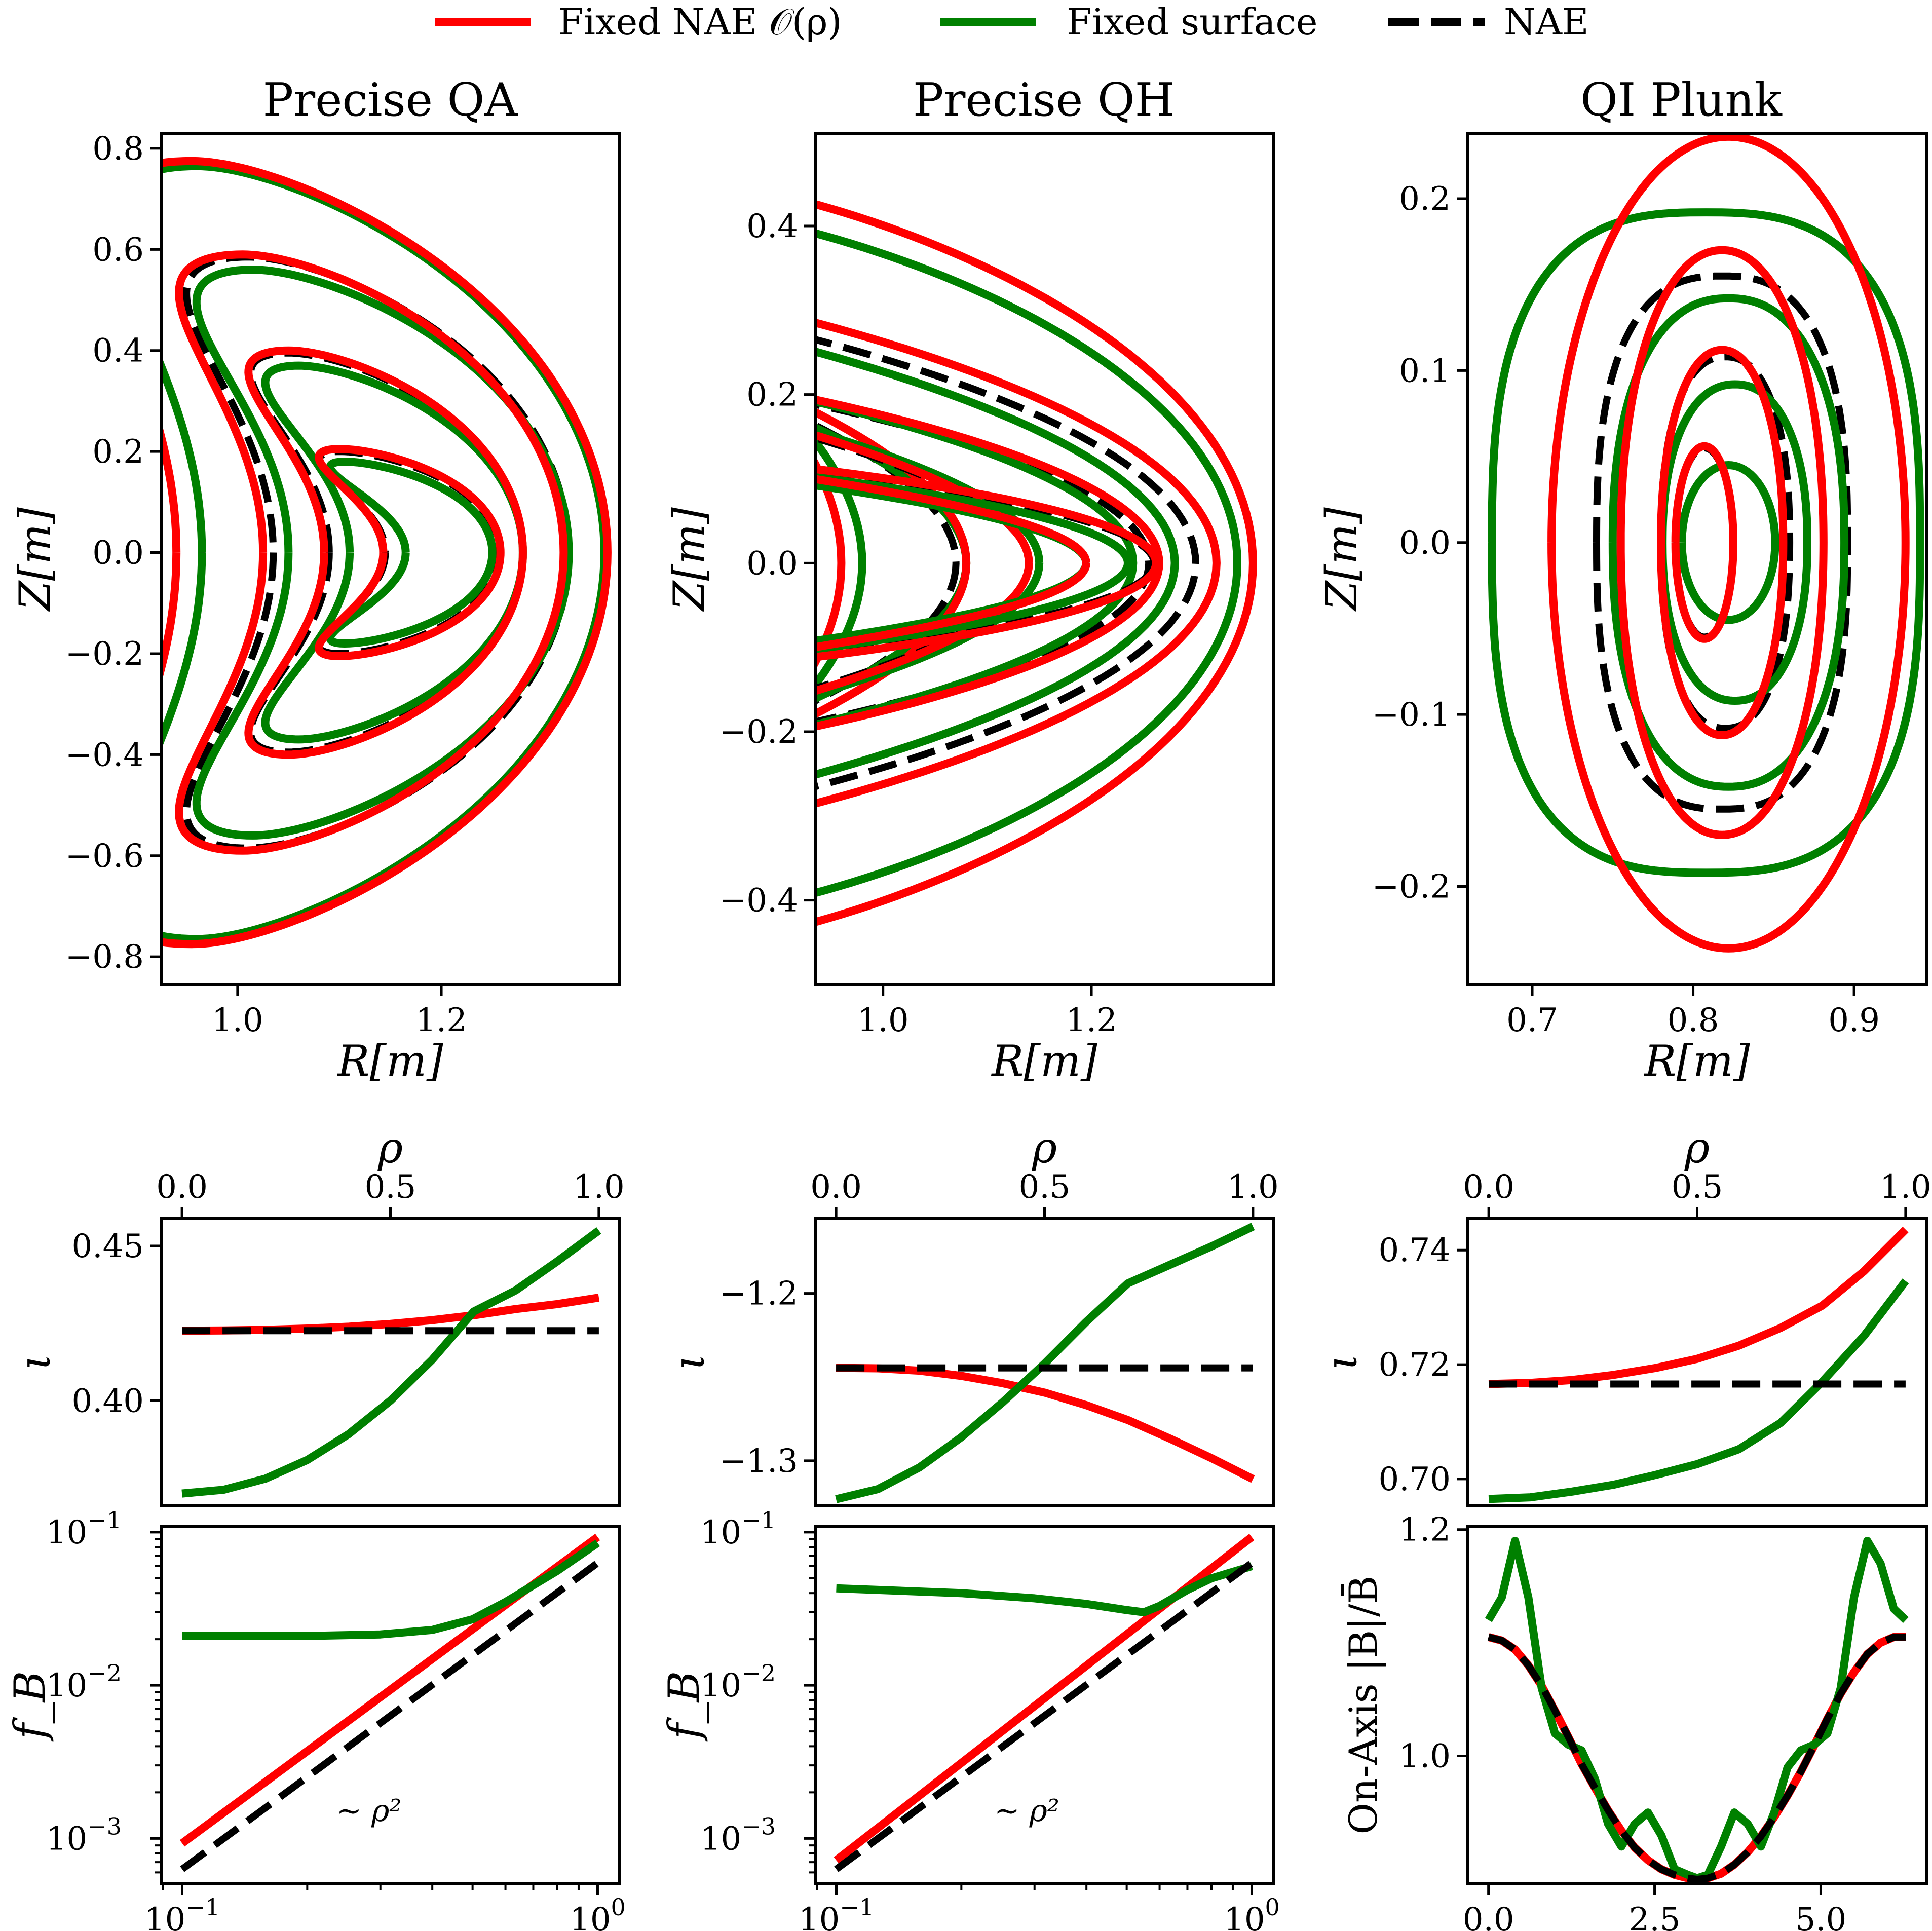 The height and width of the screenshot is (1931, 1932). I want to click on qh-fb-ytick-exponent: −2, so click(758, 1673).